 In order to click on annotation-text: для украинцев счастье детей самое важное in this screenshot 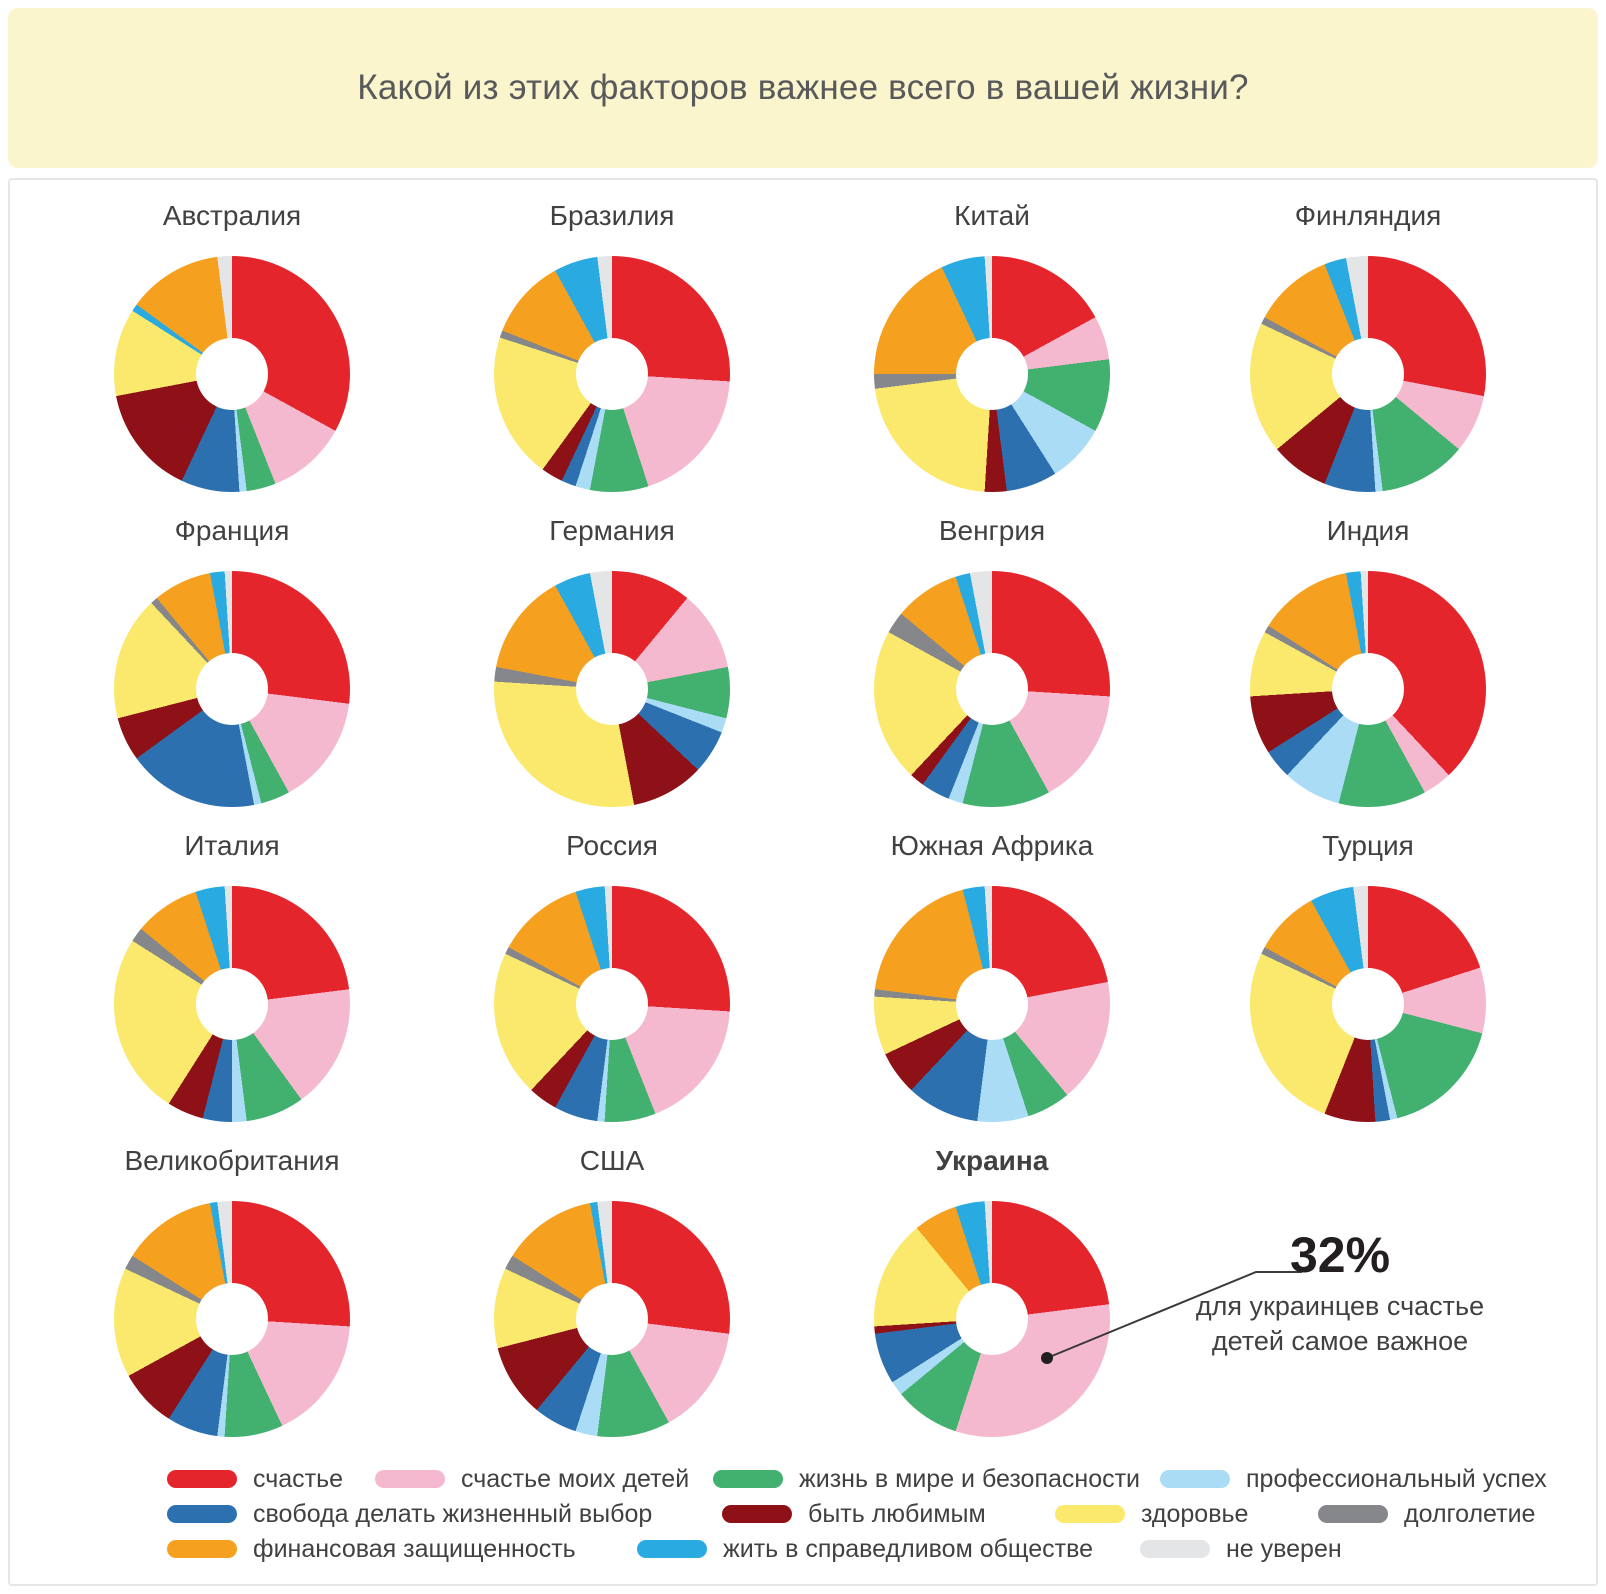, I will do `click(1340, 1324)`.